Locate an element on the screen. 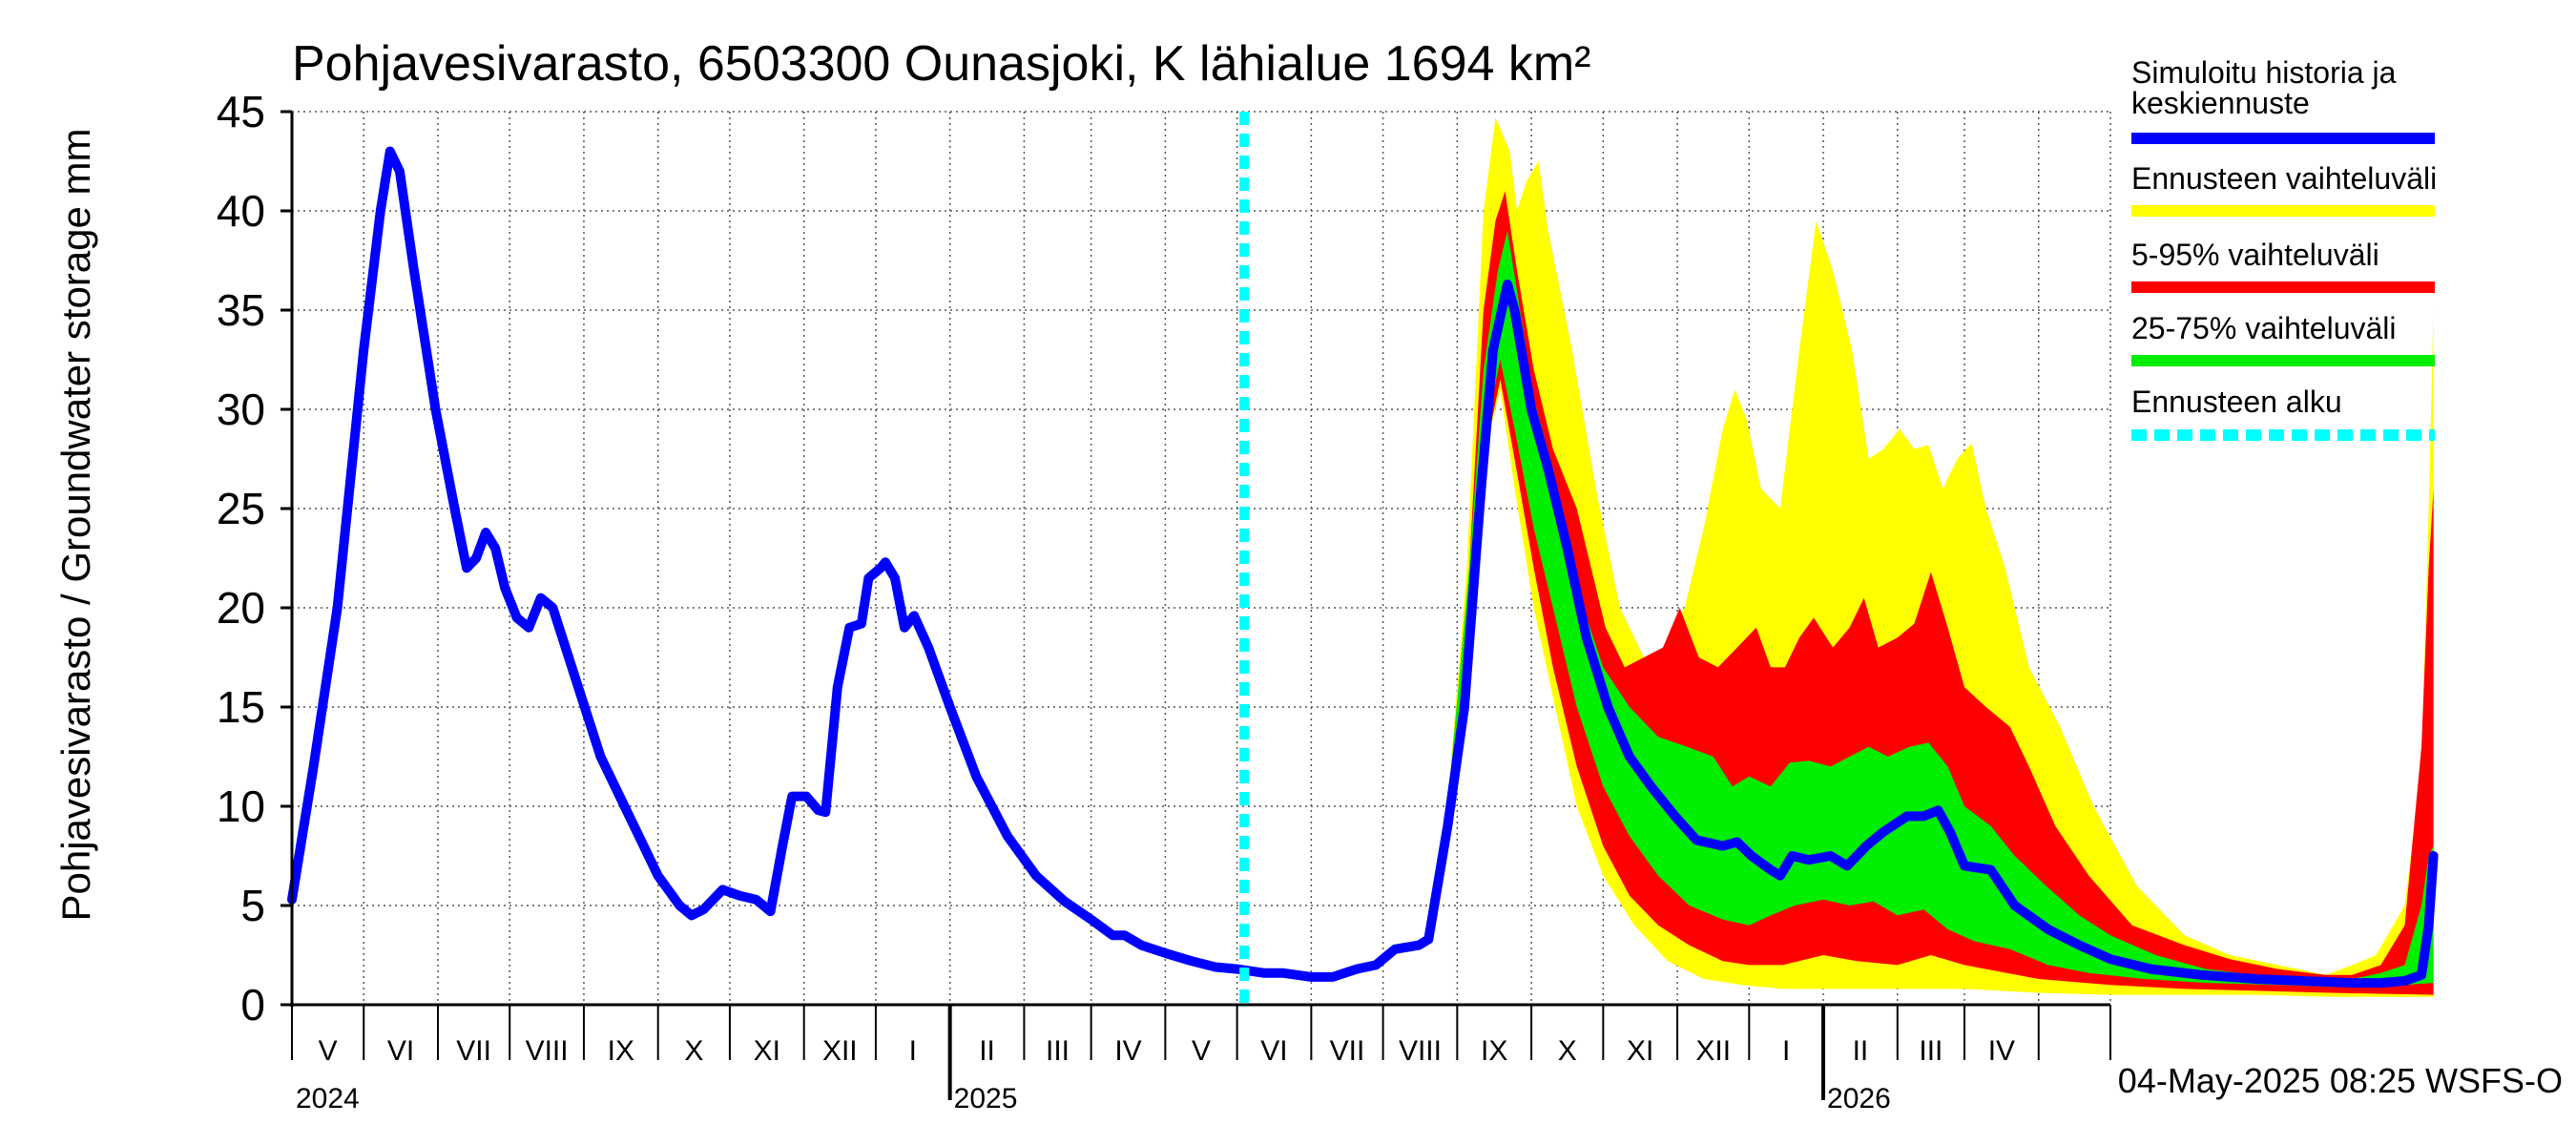  y-tick-label: 15 is located at coordinates (241, 707).